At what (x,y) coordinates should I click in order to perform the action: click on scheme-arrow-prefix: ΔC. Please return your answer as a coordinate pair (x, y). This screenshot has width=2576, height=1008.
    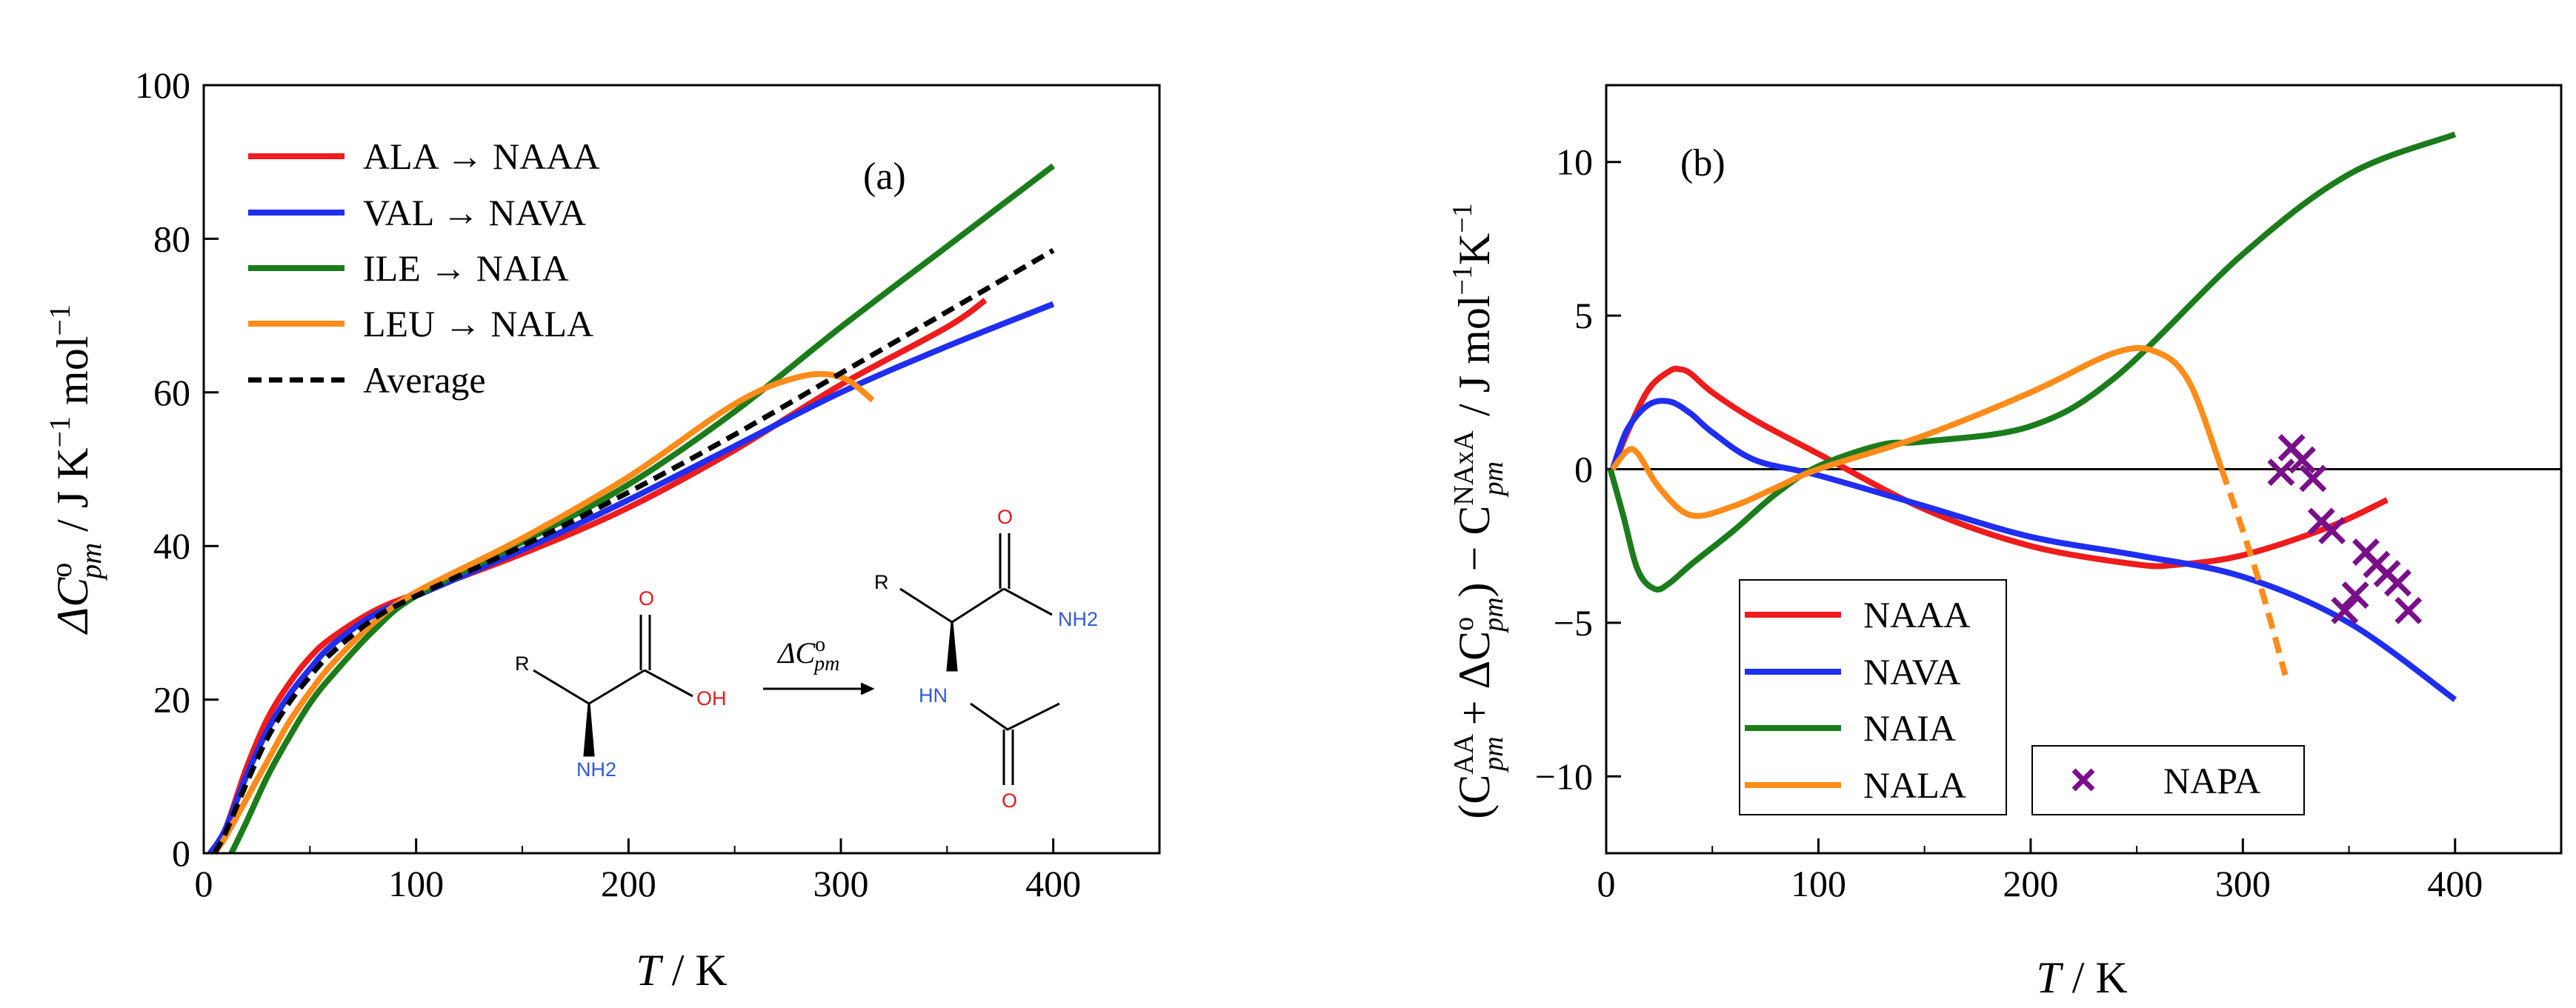
    Looking at the image, I should click on (796, 653).